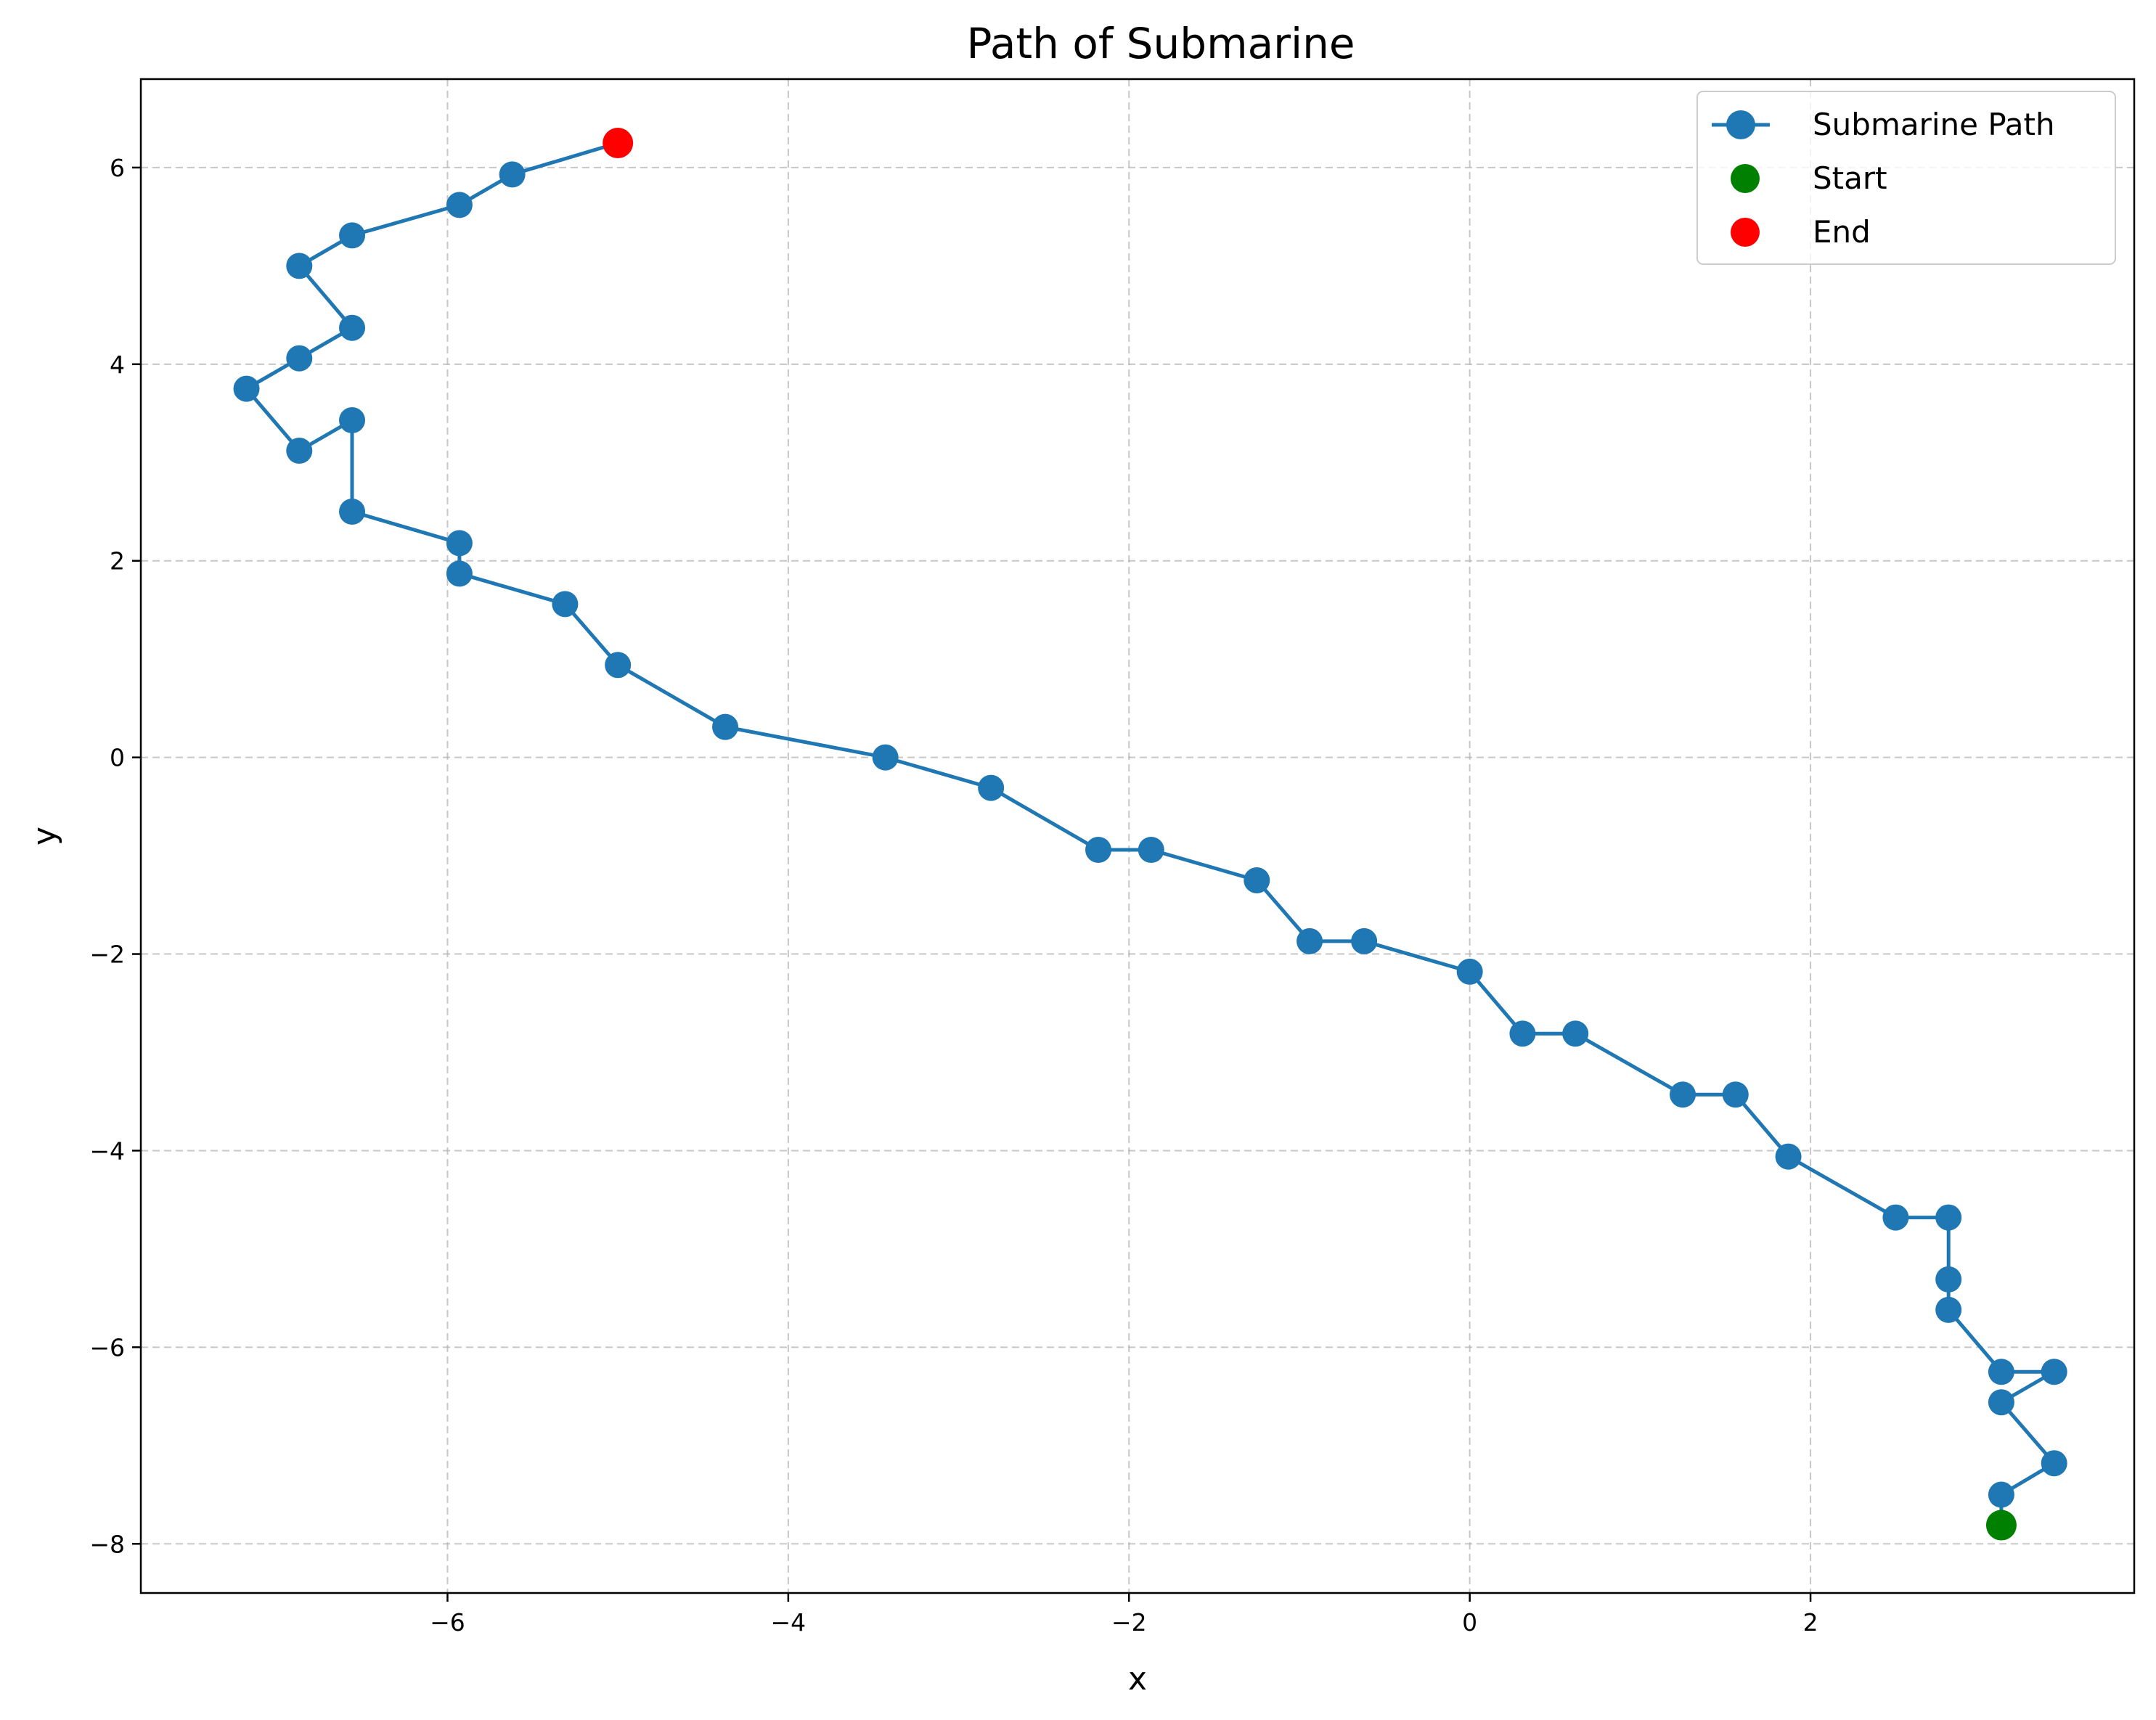  I want to click on x-tick-label: −6, so click(448, 1622).